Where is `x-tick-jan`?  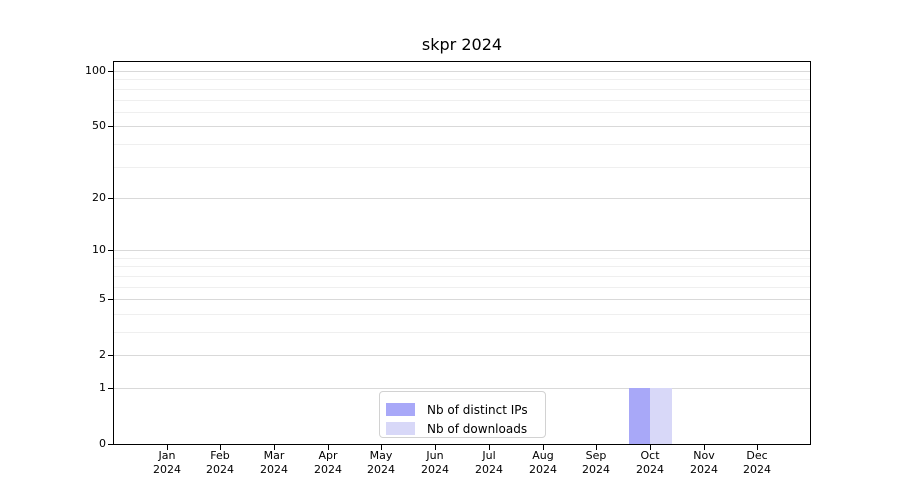 x-tick-jan is located at coordinates (167, 447).